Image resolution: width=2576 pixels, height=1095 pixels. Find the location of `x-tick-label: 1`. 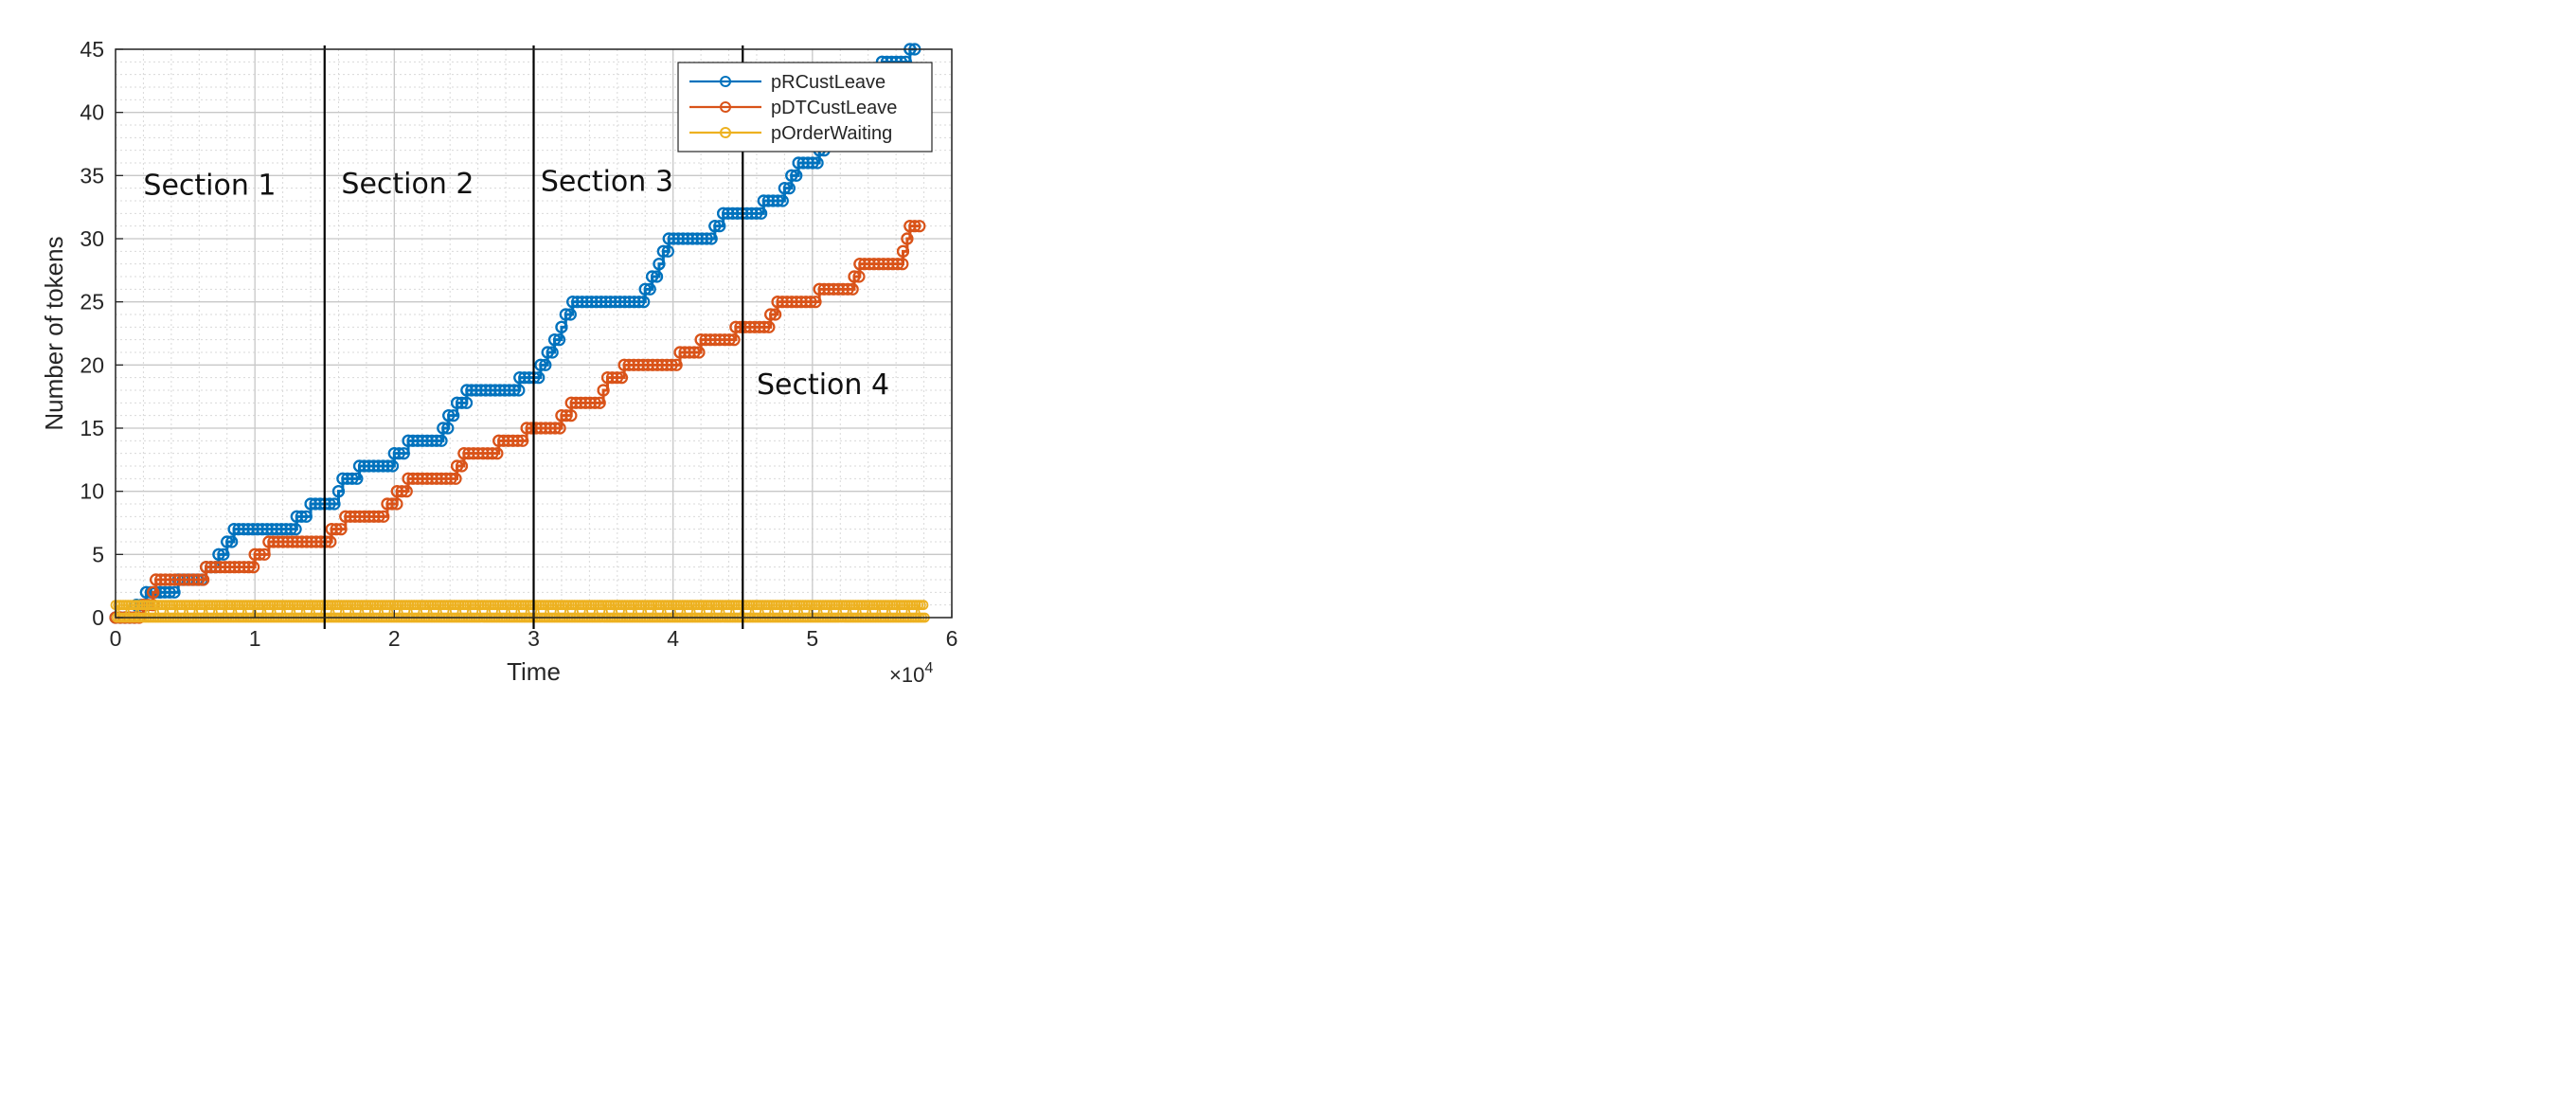

x-tick-label: 1 is located at coordinates (255, 638).